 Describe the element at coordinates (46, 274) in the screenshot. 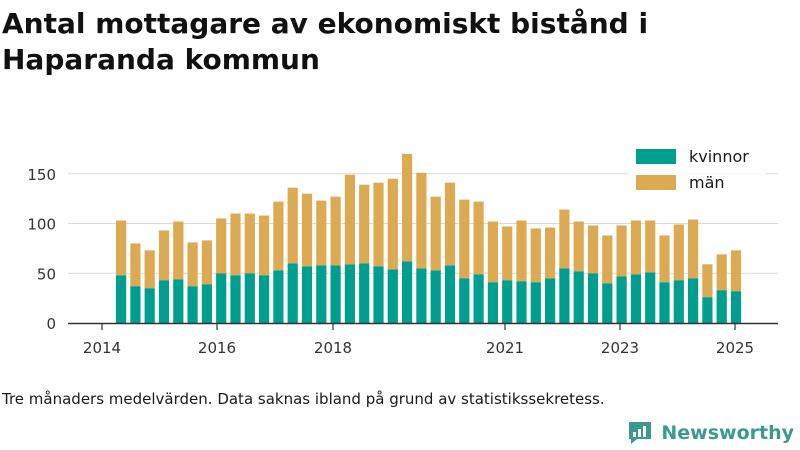

I see `y-tick-label: 50` at that location.